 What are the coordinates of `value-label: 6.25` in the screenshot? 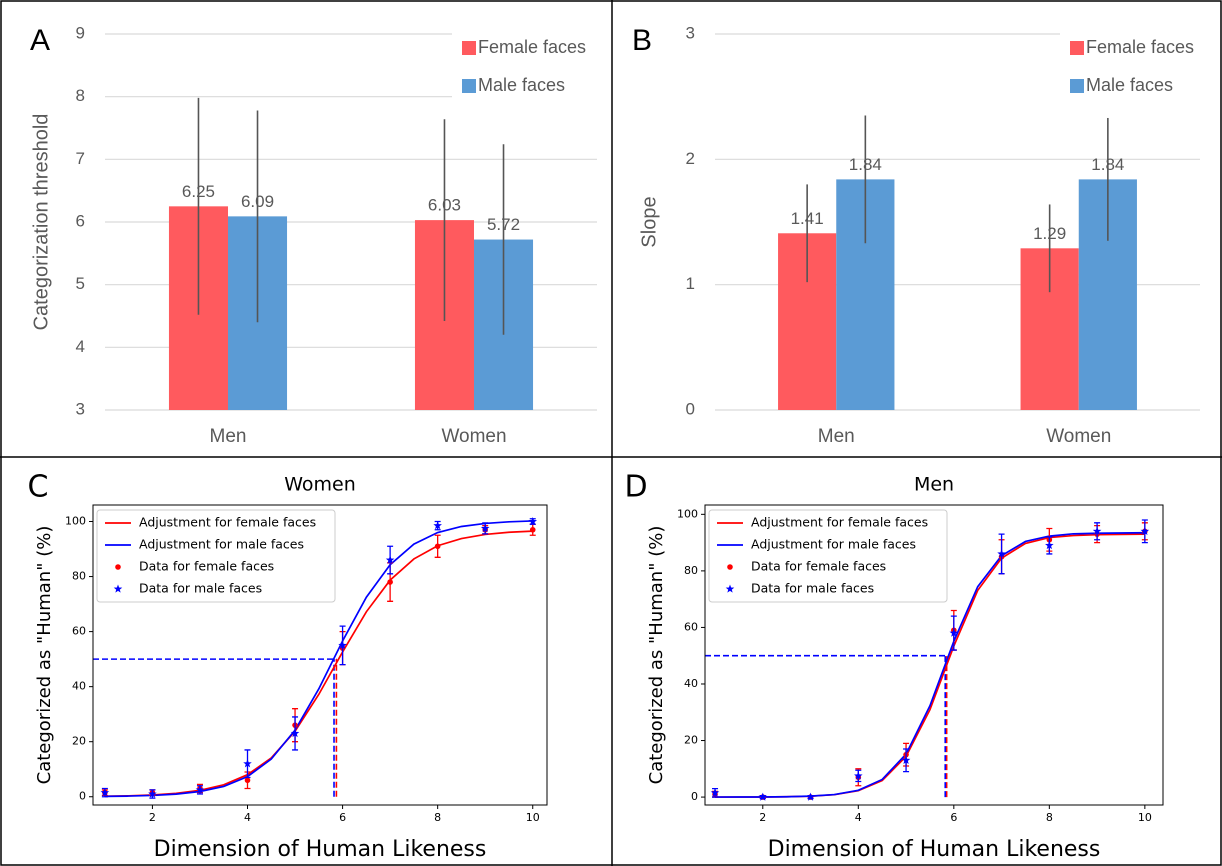 It's located at (198, 191).